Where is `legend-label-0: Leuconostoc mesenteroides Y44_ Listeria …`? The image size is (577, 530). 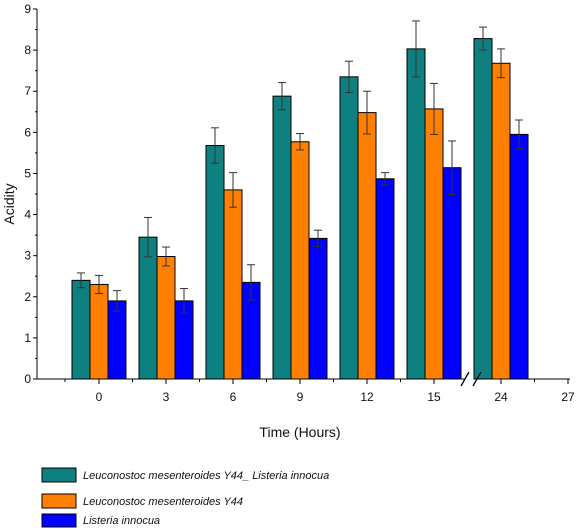 legend-label-0: Leuconostoc mesenteroides Y44_ Listeria … is located at coordinates (206, 476).